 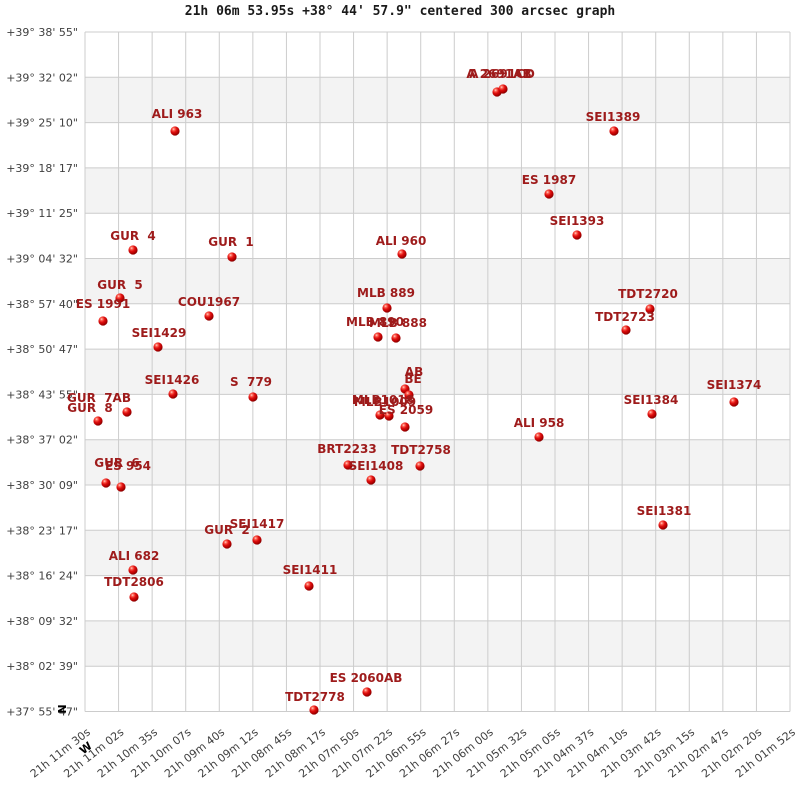 What do you see at coordinates (310, 570) in the screenshot?
I see `star-label: SEI1411` at bounding box center [310, 570].